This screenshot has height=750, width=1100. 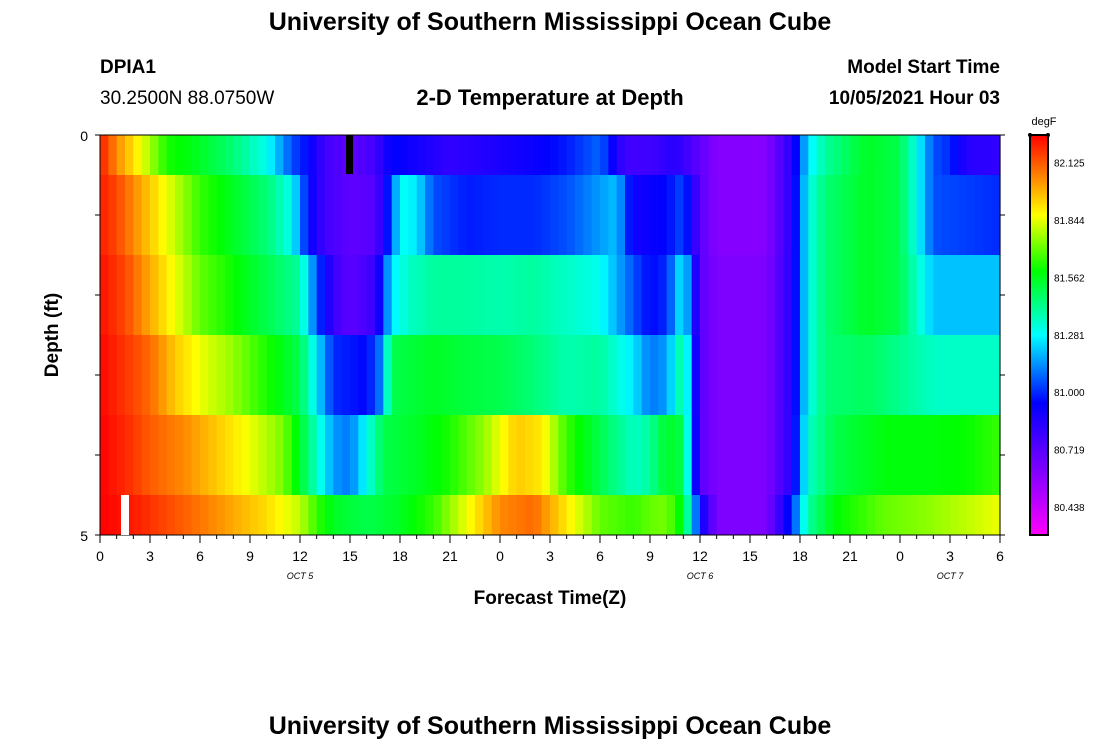 I want to click on x-tick-label: 18, so click(x=800, y=556).